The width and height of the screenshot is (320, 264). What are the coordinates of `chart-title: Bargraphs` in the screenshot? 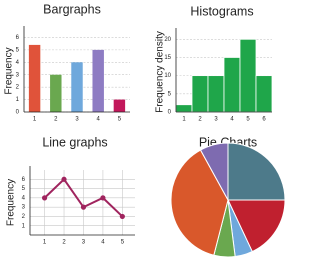 It's located at (72, 9).